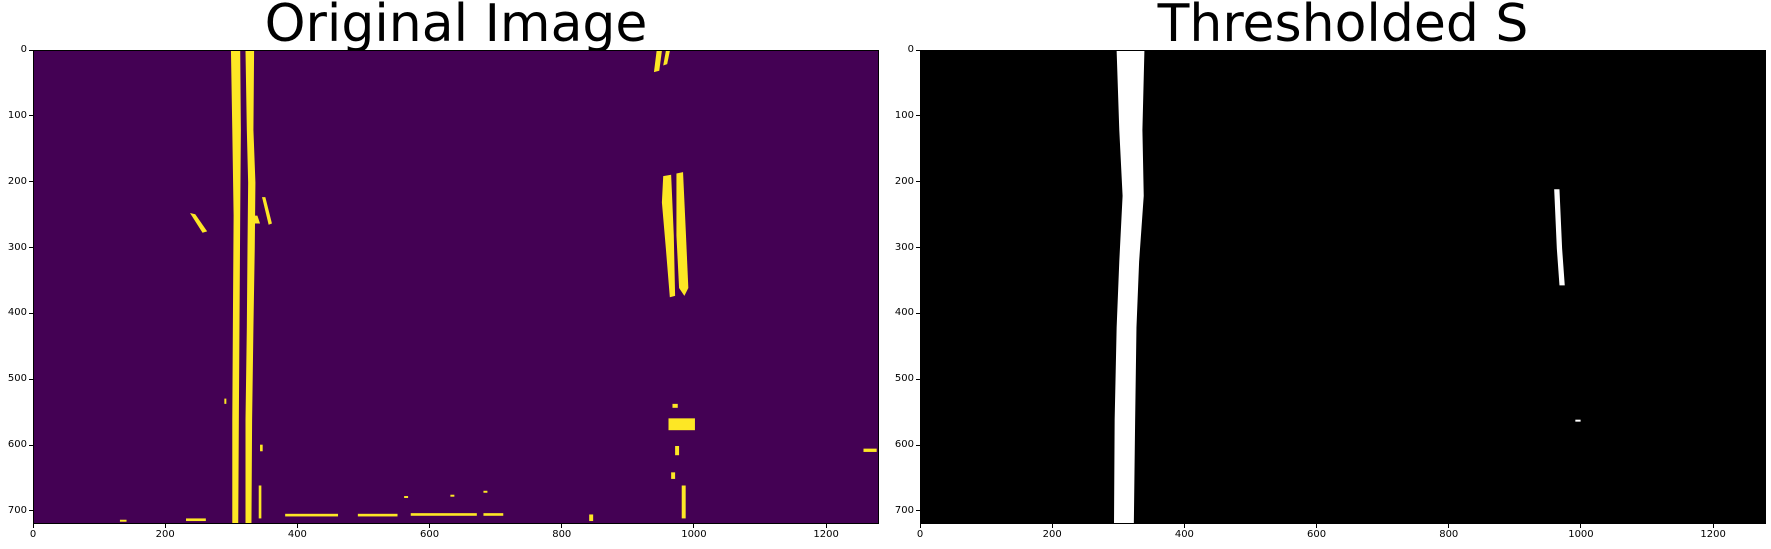 This screenshot has height=549, width=1771. Describe the element at coordinates (910, 49) in the screenshot. I see `right-ytick-label: 0` at that location.